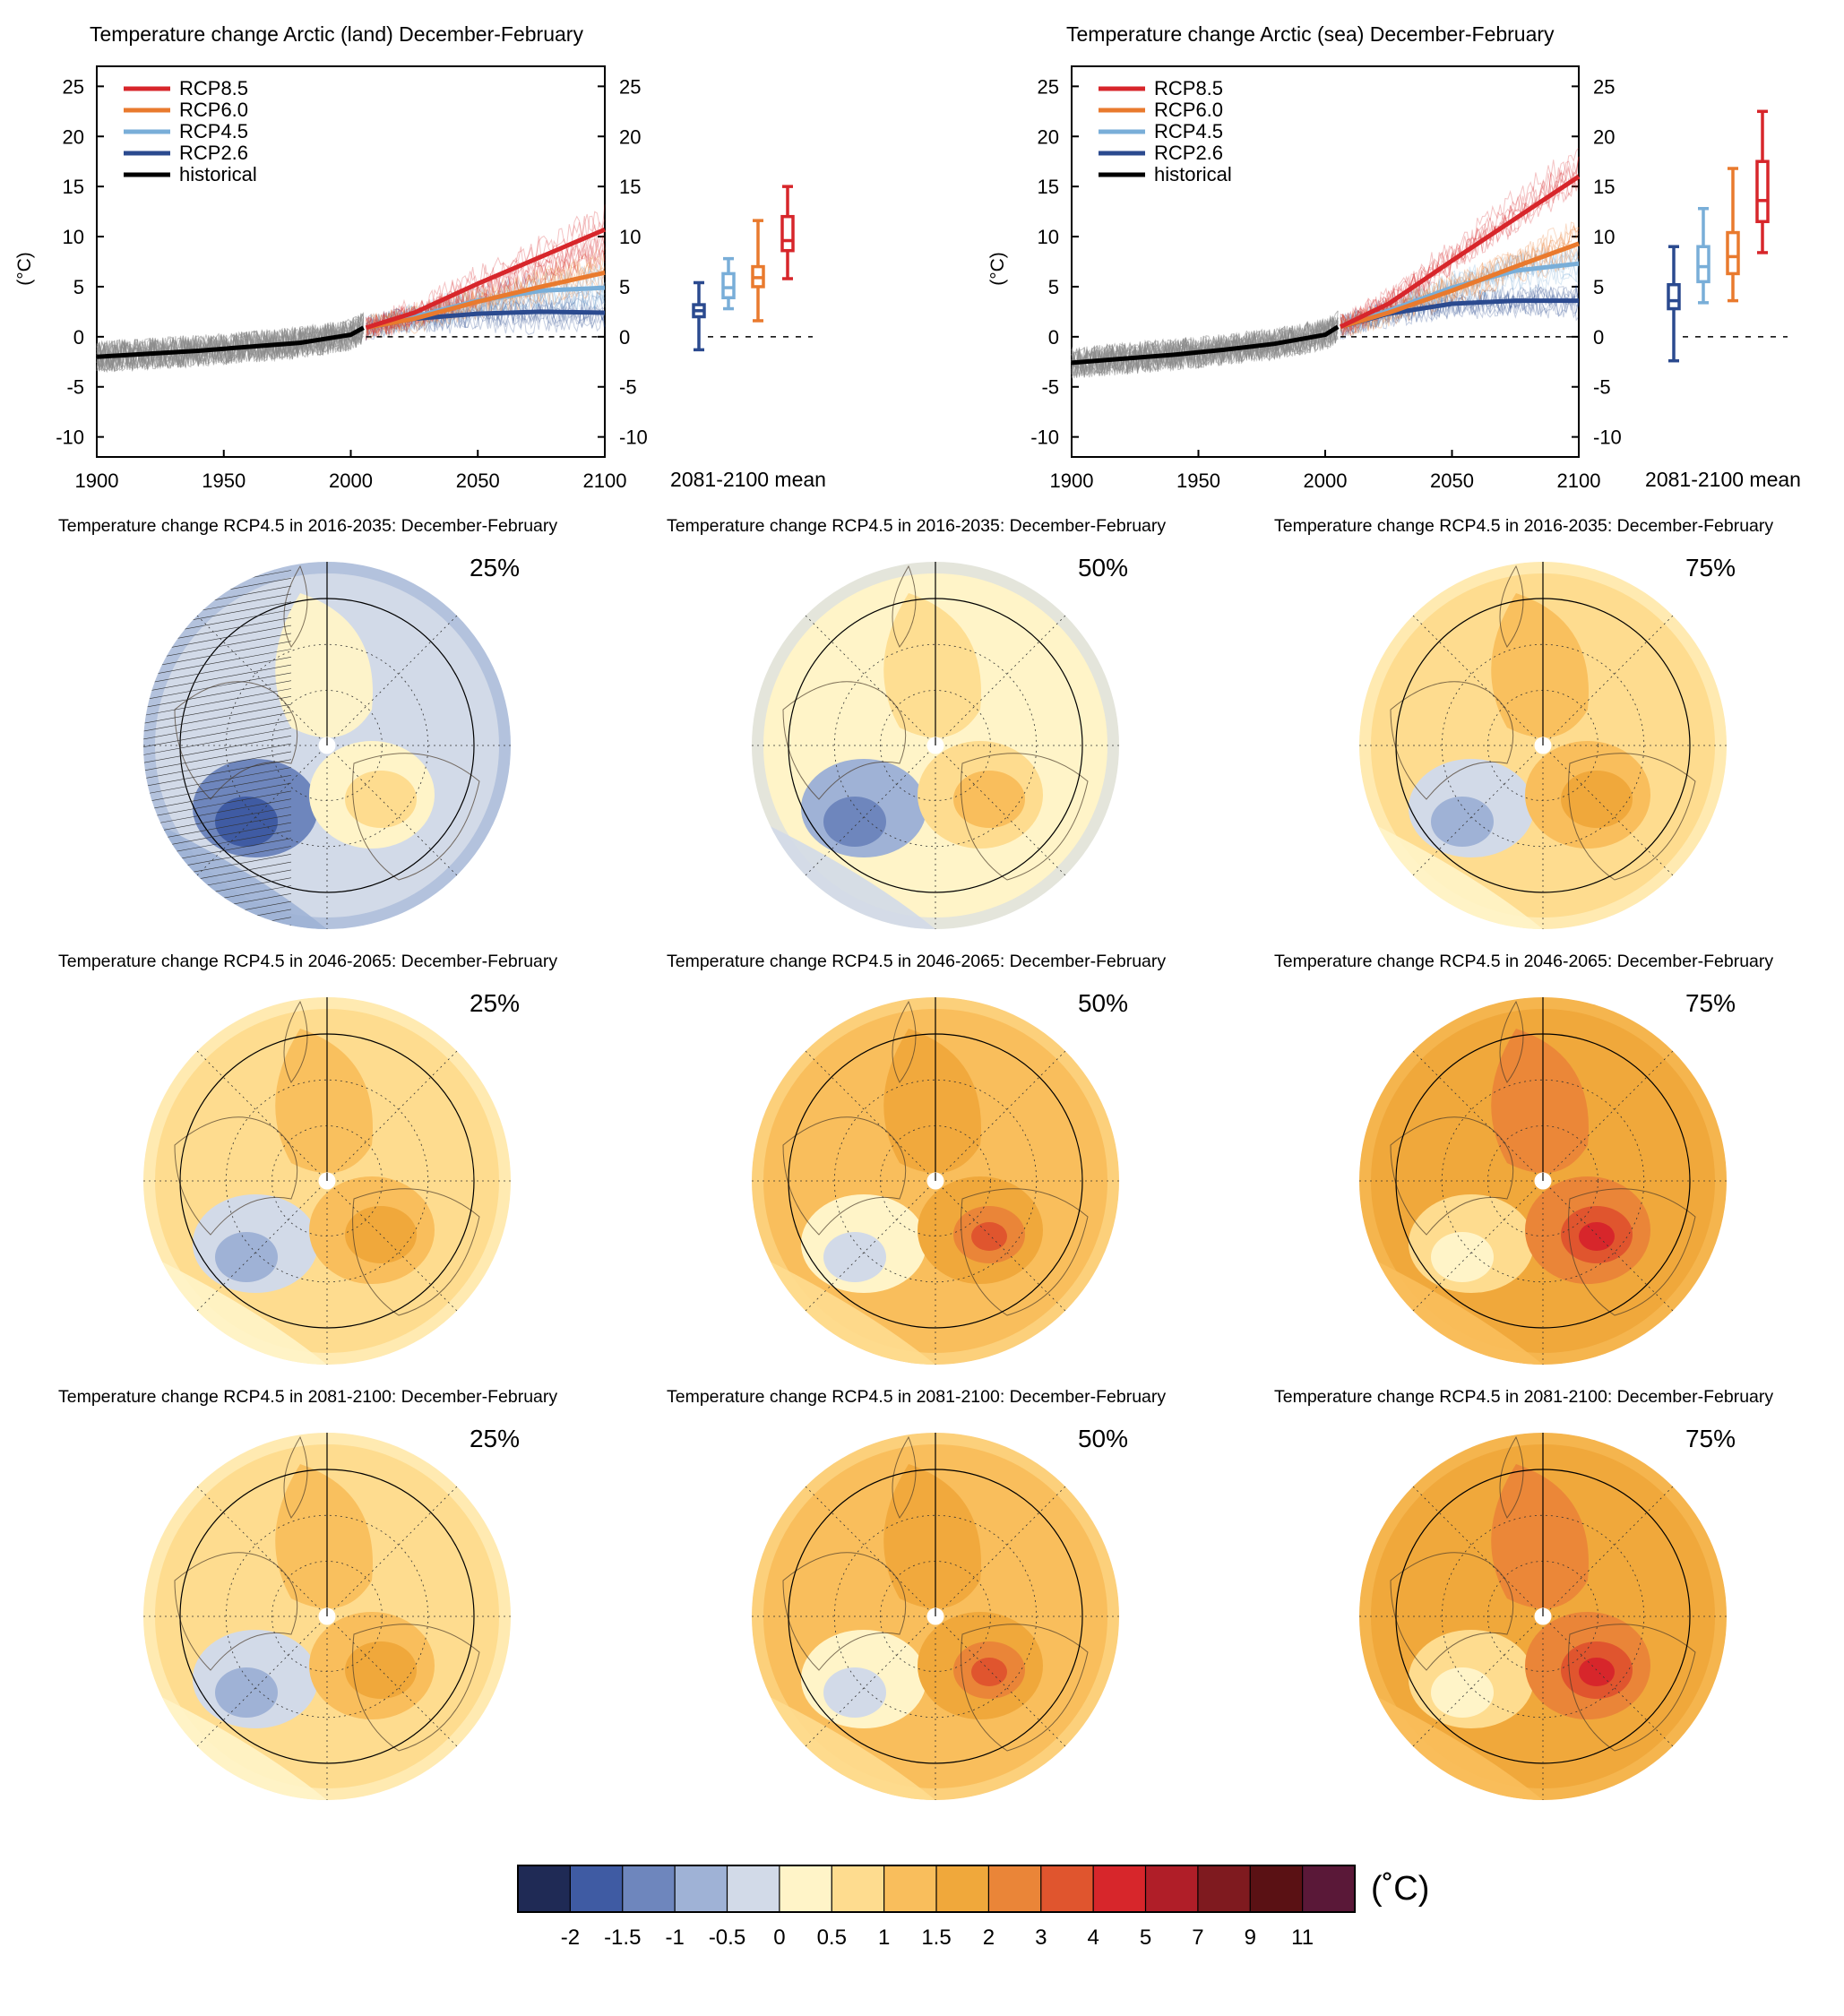  What do you see at coordinates (935, 745) in the screenshot?
I see `map-field` at bounding box center [935, 745].